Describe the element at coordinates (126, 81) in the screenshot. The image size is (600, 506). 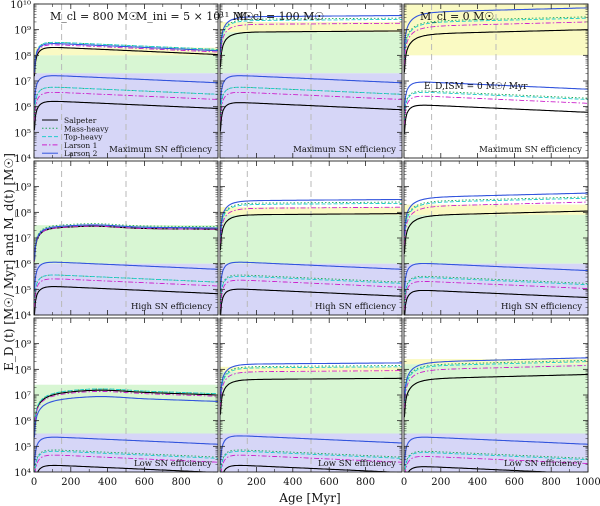
I see `panel-1-1: Maximum SN efficiency` at that location.